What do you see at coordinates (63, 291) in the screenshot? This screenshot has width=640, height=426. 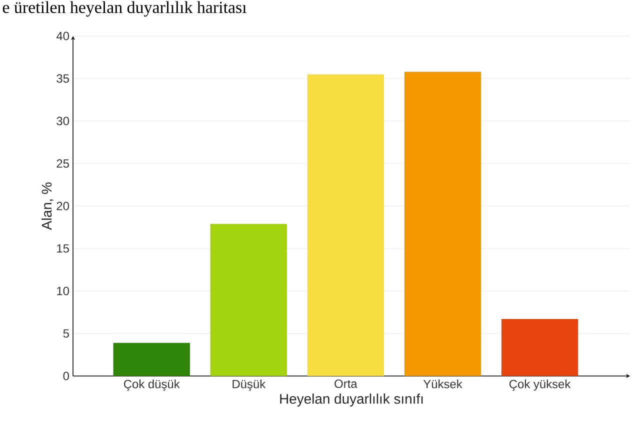 I see `y-tick-label: 10` at bounding box center [63, 291].